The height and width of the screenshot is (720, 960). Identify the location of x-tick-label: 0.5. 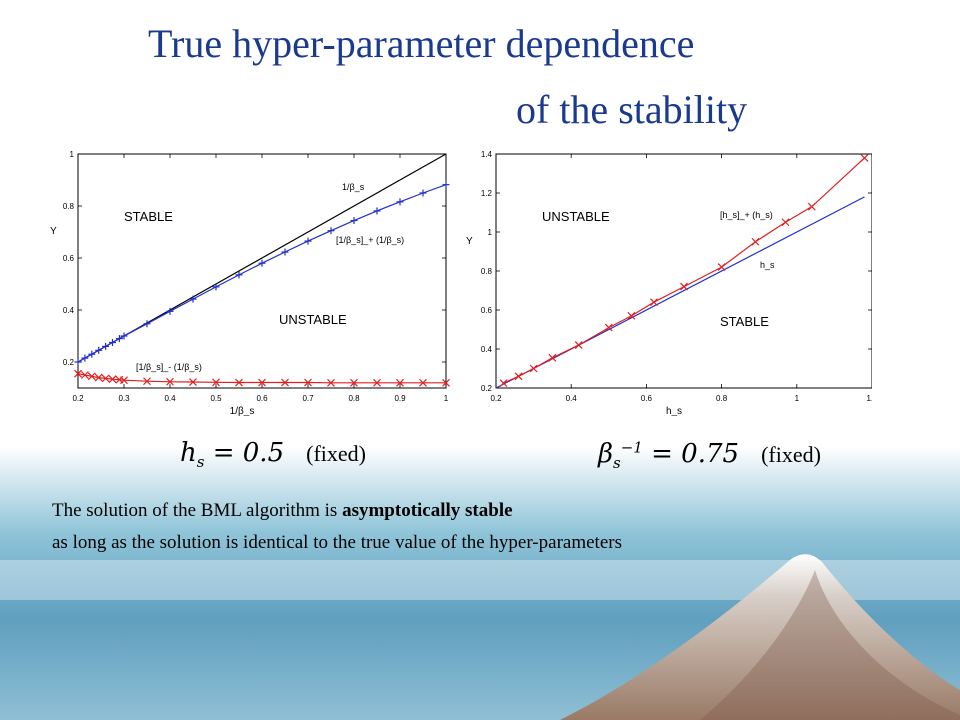
(216, 398).